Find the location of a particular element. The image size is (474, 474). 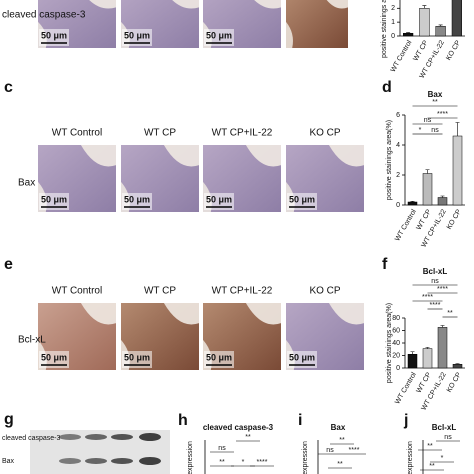

chart-title: Bax is located at coordinates (435, 94).